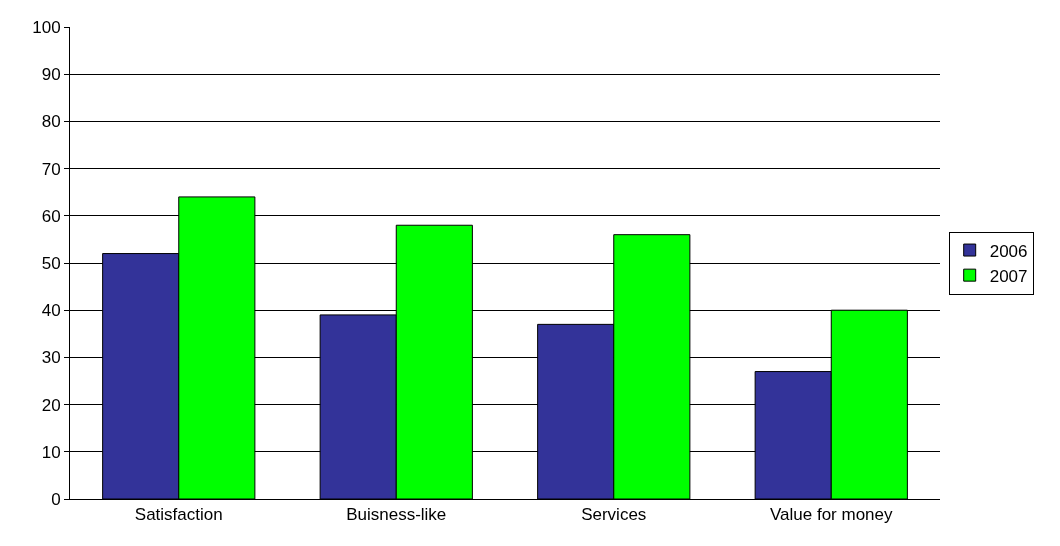 This screenshot has width=1060, height=546. What do you see at coordinates (1008, 276) in the screenshot?
I see `legend-label: 2007` at bounding box center [1008, 276].